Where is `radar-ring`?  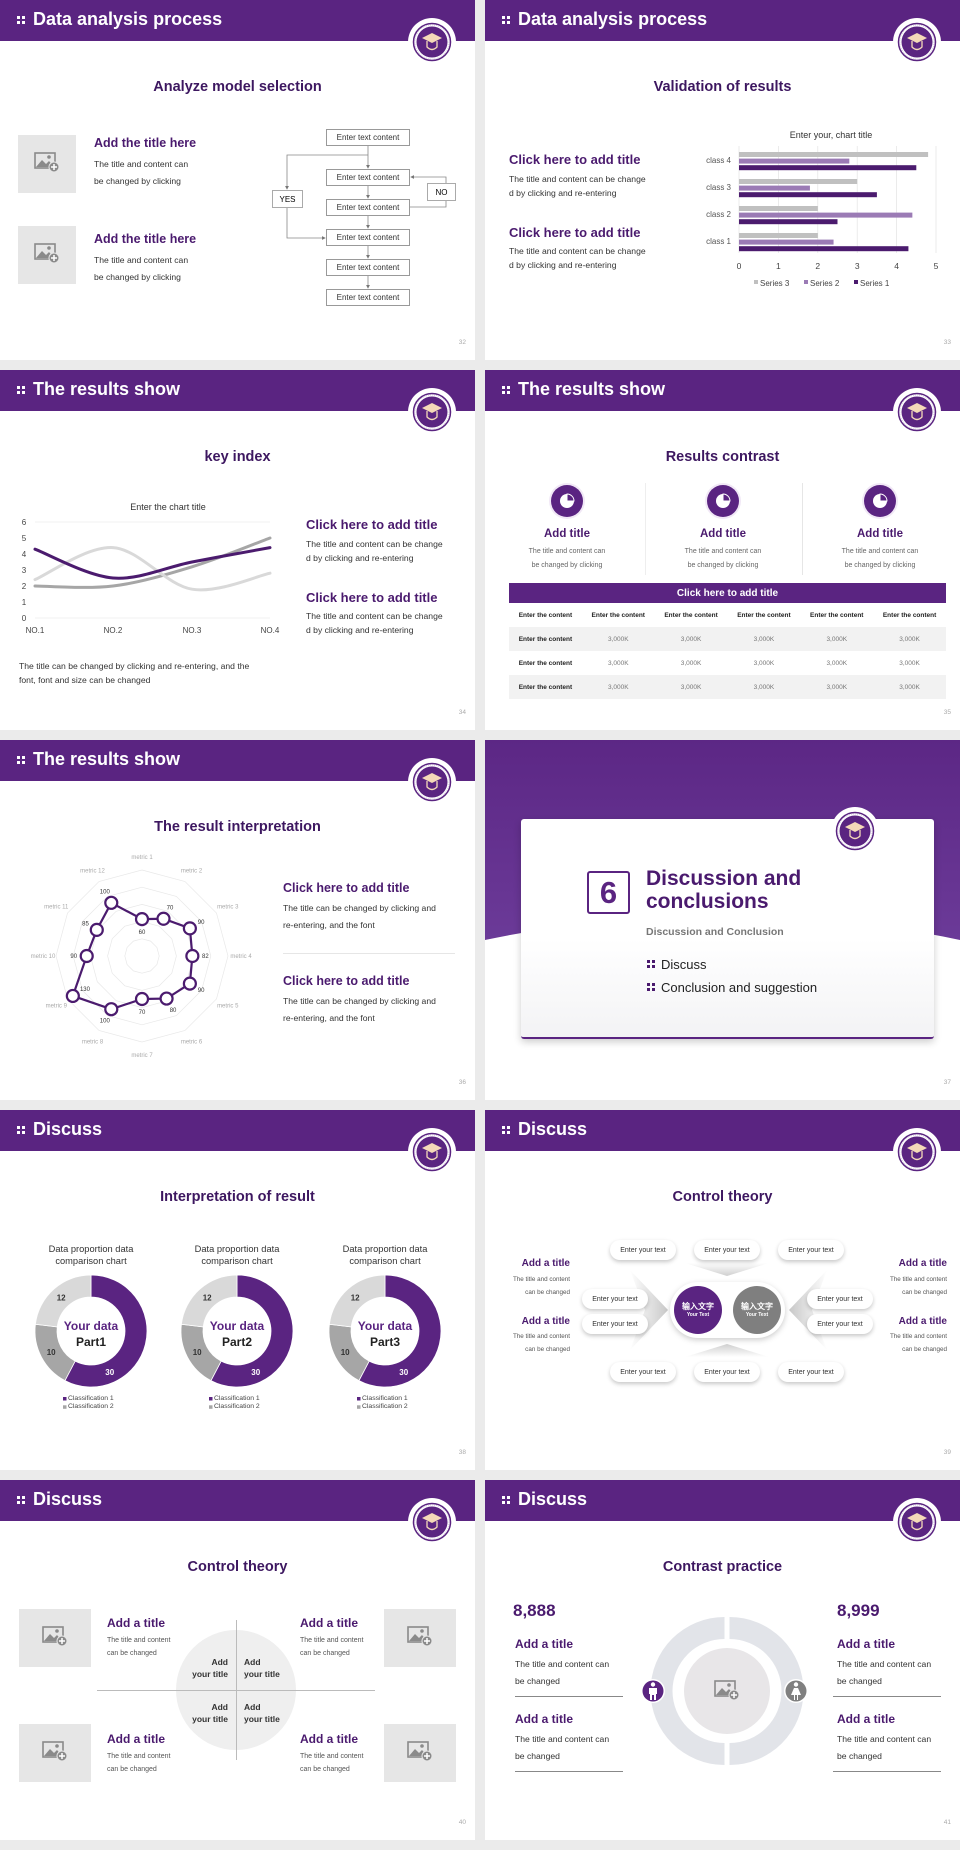
radar-ring is located at coordinates (142, 956).